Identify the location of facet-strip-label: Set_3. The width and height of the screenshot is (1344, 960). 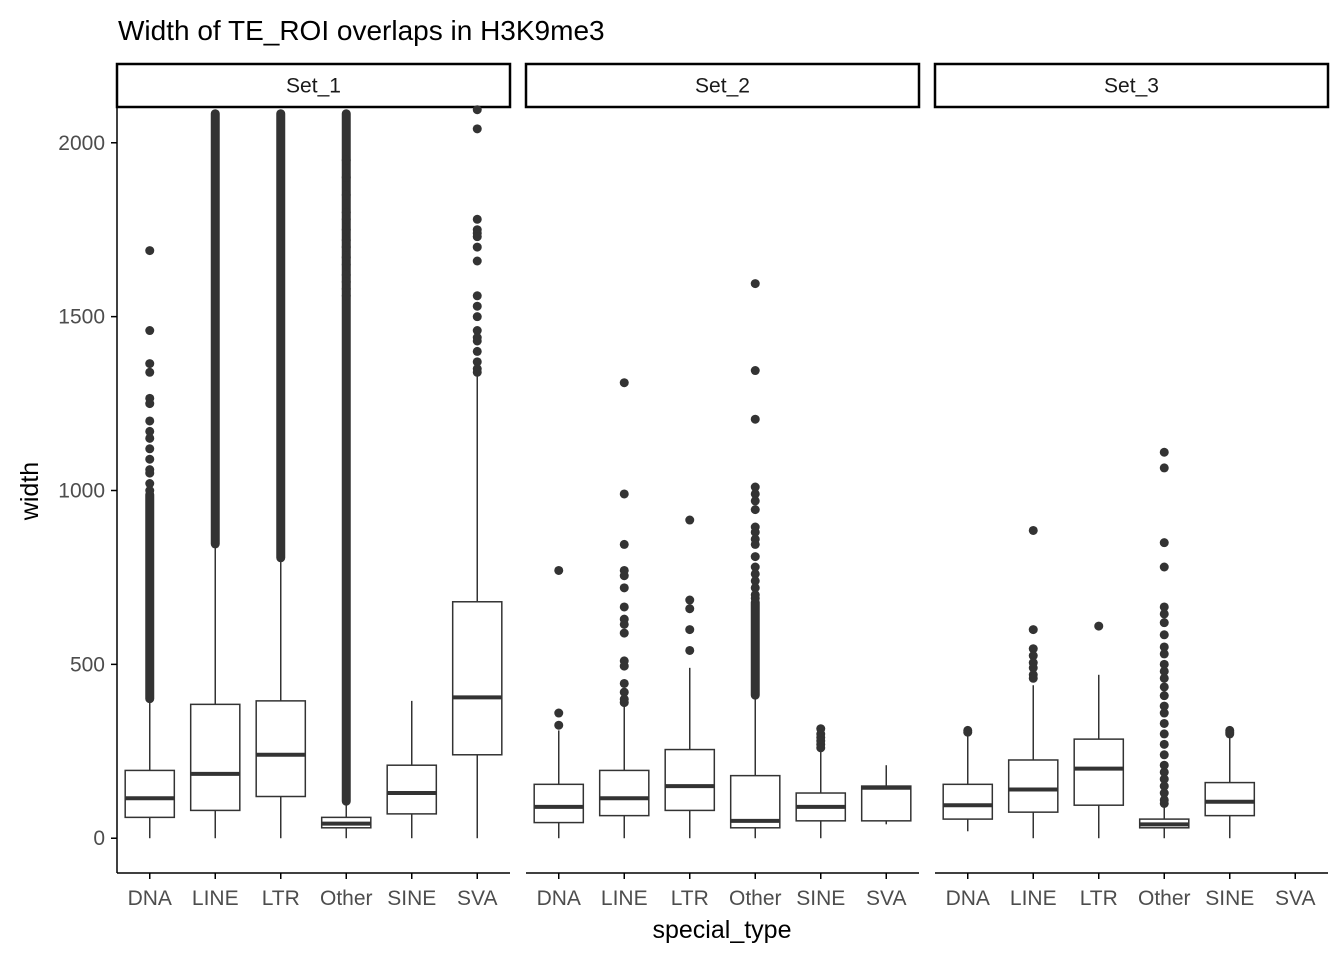
(1131, 86).